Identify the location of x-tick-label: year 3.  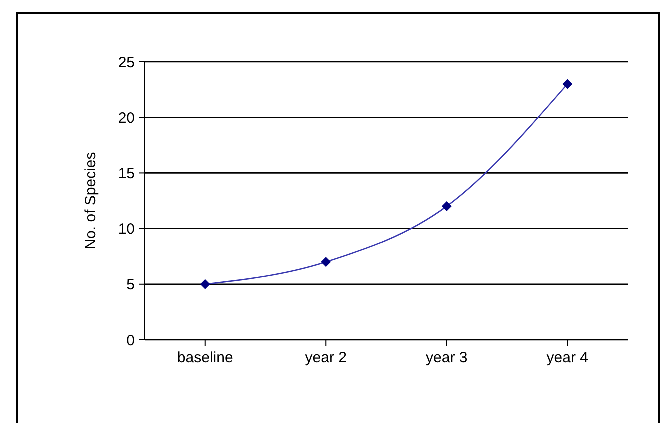
(447, 358).